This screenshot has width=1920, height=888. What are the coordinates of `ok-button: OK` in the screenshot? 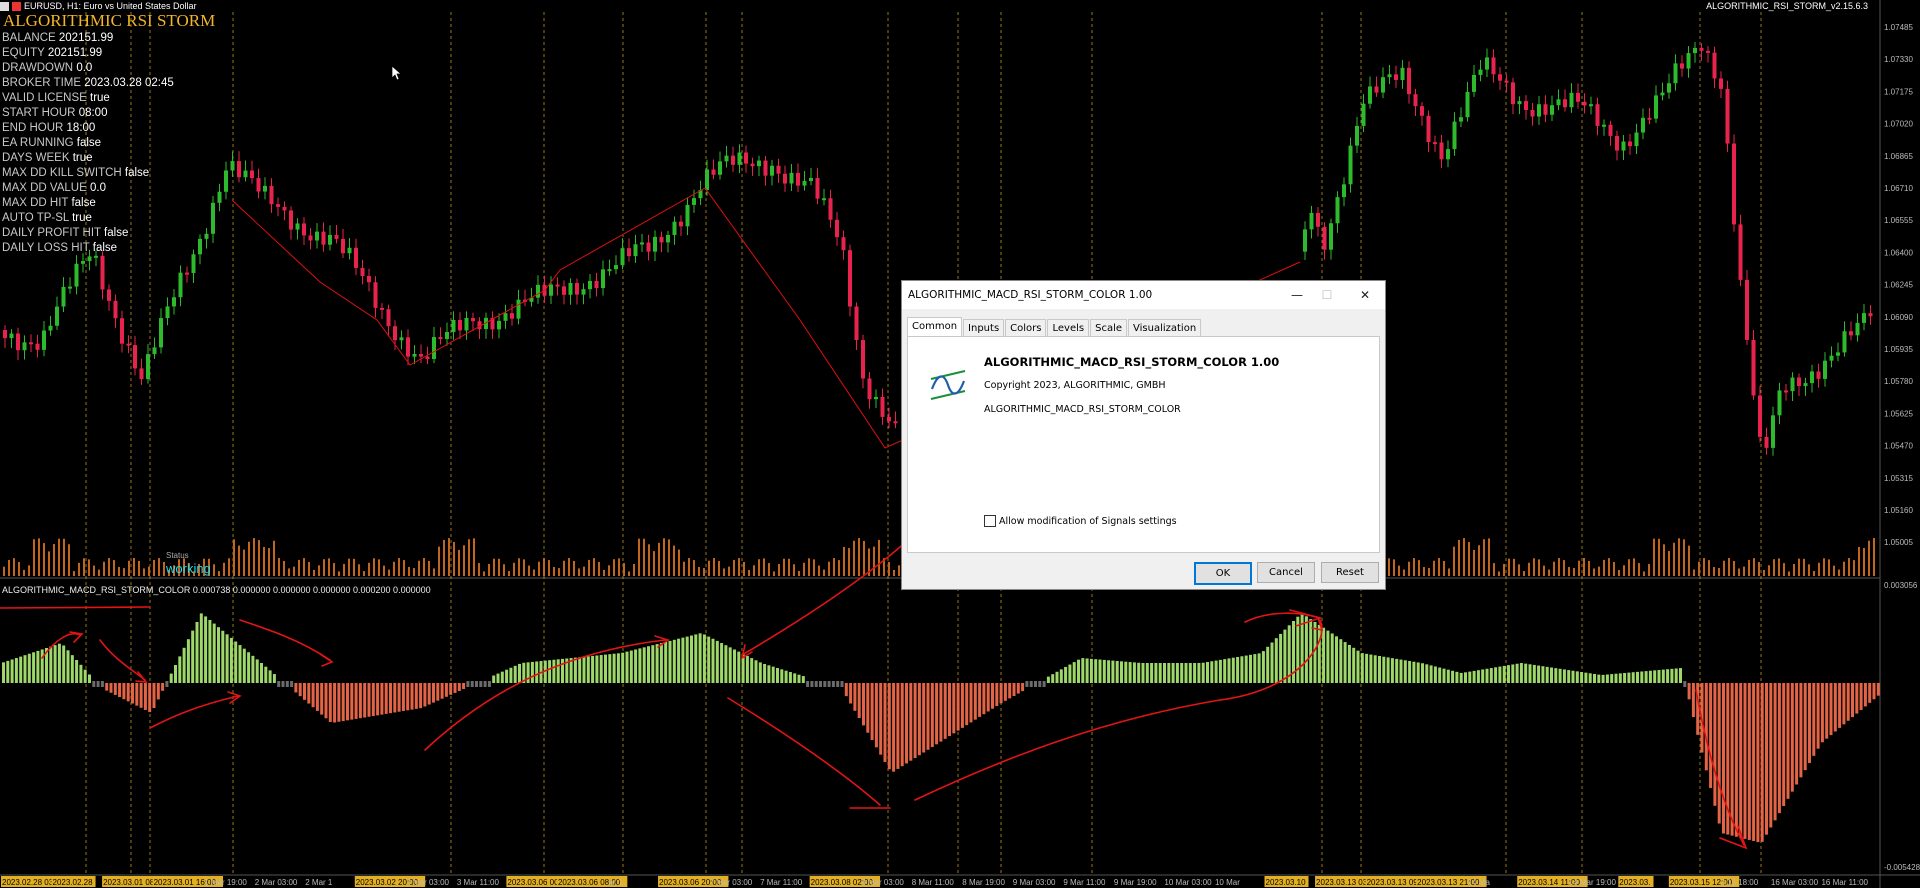 It's located at (1223, 573).